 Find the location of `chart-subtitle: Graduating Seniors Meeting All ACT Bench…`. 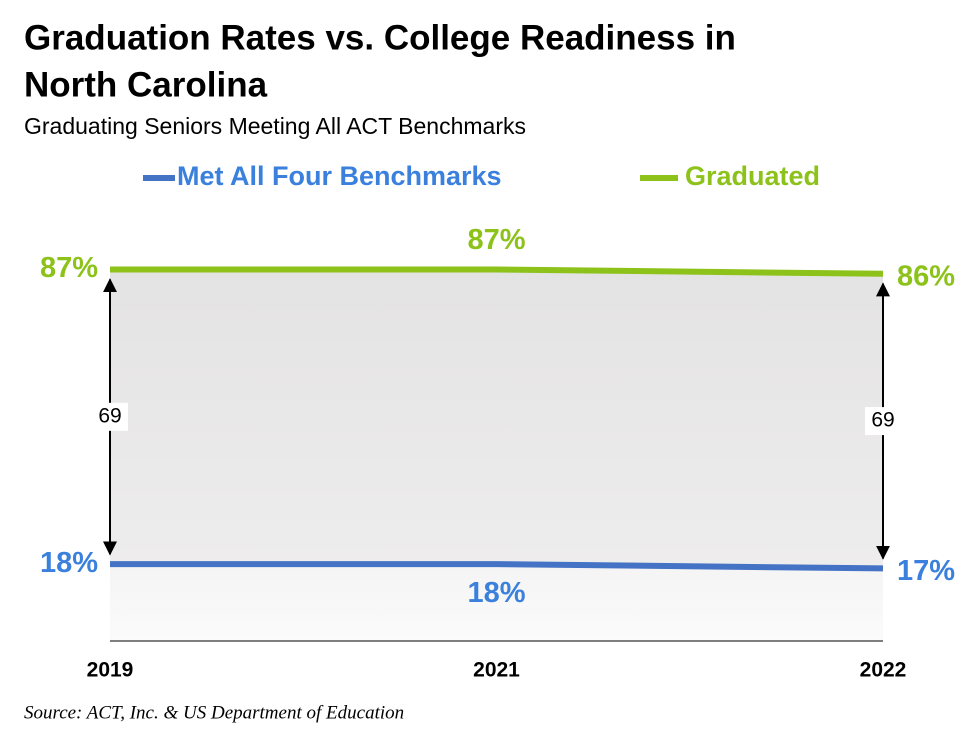

chart-subtitle: Graduating Seniors Meeting All ACT Bench… is located at coordinates (275, 126).